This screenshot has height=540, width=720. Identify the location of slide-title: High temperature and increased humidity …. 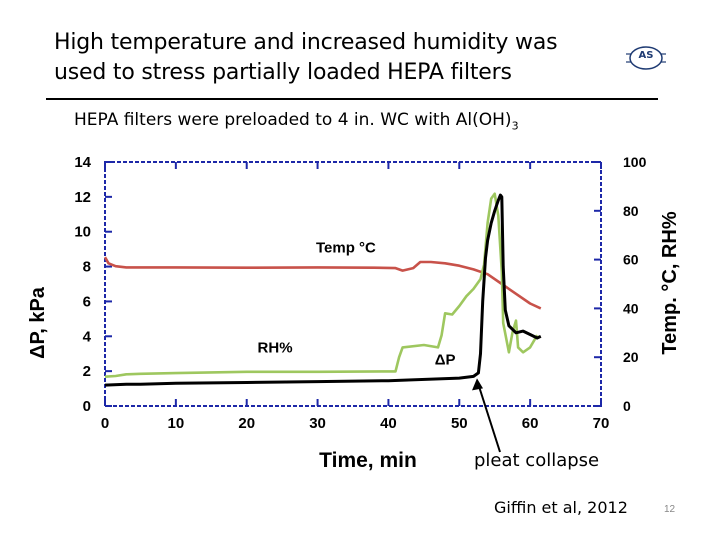
(306, 57).